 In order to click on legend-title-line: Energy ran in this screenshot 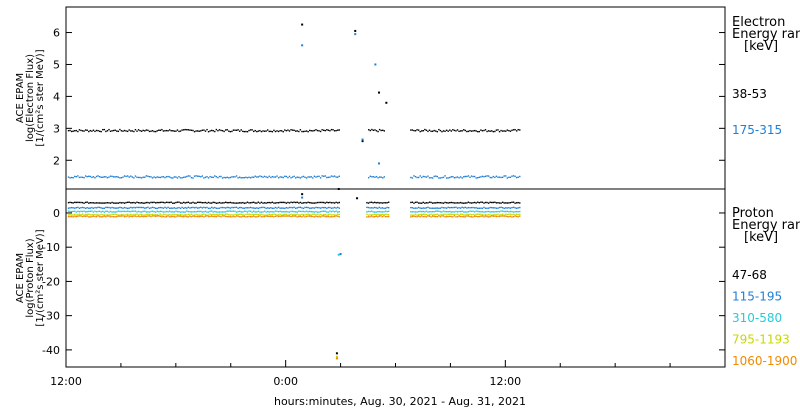, I will do `click(766, 225)`.